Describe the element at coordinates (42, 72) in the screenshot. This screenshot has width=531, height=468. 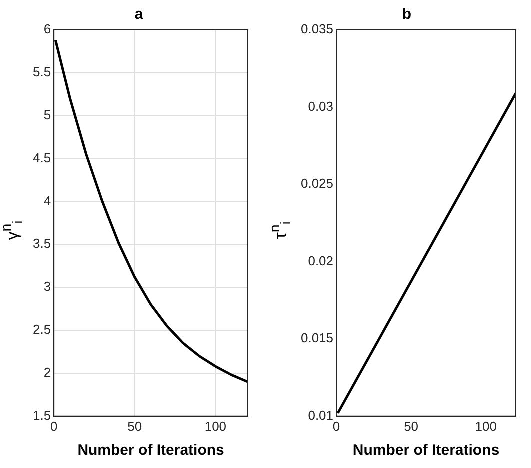
I see `y-tick-label: 5.5` at that location.